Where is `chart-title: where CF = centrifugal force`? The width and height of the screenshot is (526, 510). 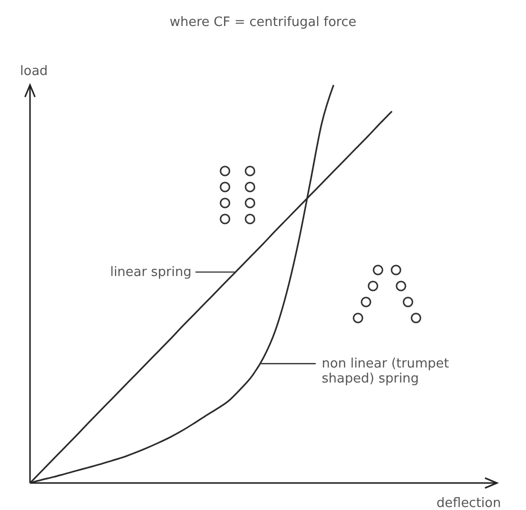
chart-title: where CF = centrifugal force is located at coordinates (263, 22).